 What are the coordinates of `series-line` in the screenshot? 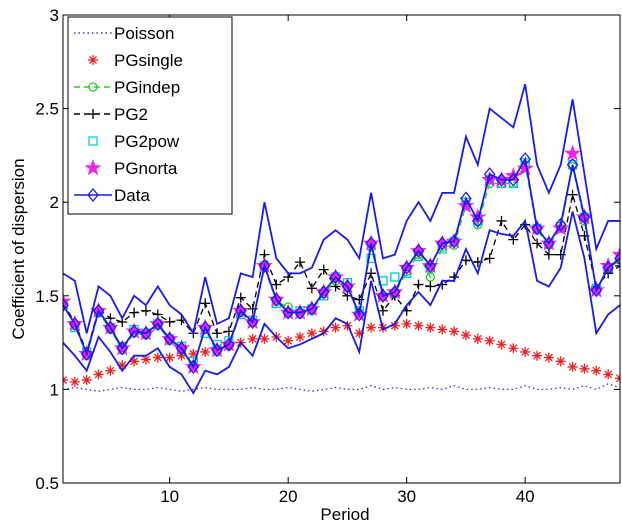 It's located at (341, 387).